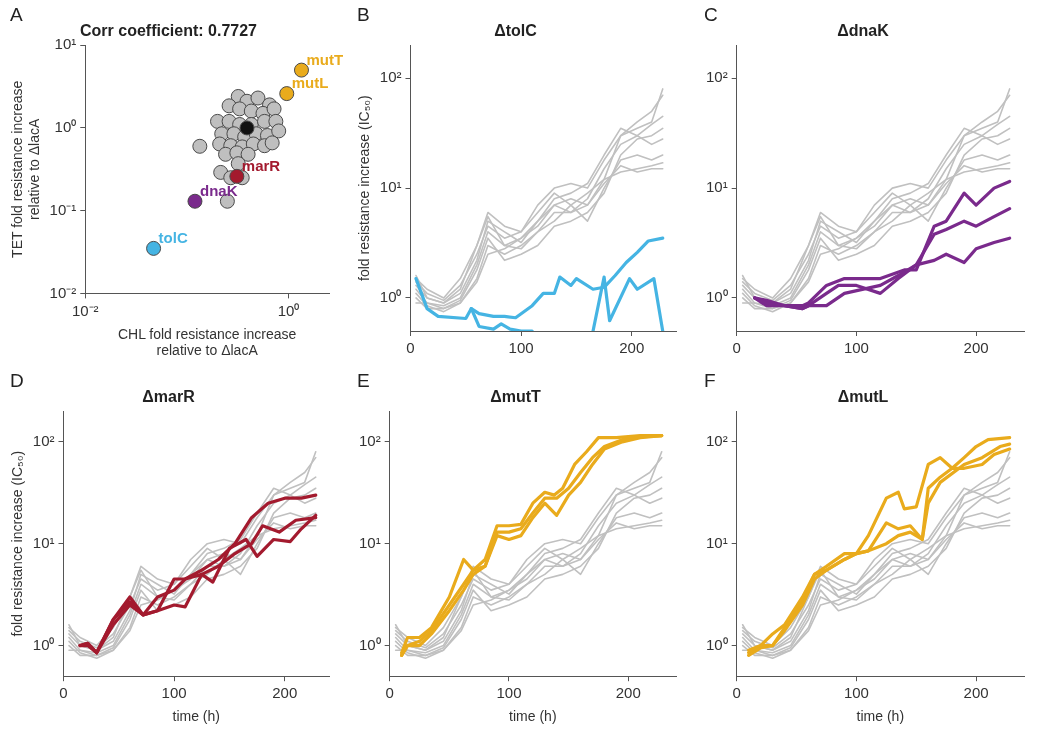 This screenshot has height=732, width=1042. Describe the element at coordinates (325, 59) in the screenshot. I see `series-label: mutT` at that location.